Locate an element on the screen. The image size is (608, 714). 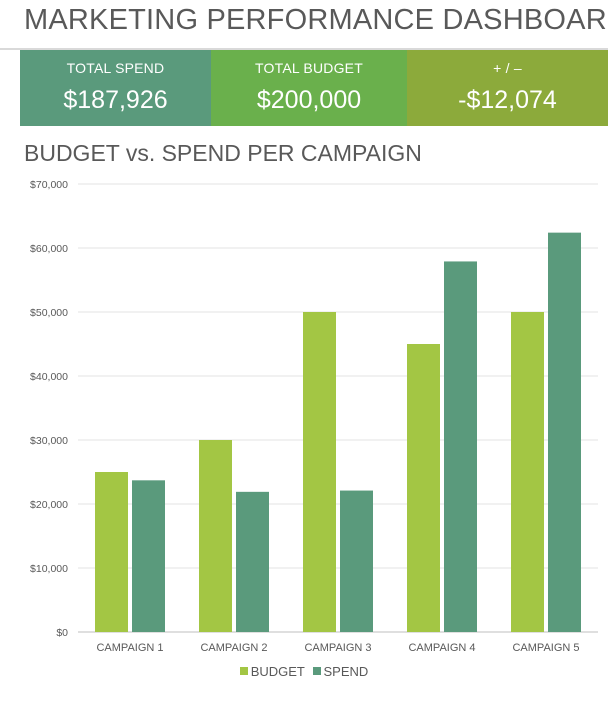
legend-item-budget: BUDGET is located at coordinates (272, 671).